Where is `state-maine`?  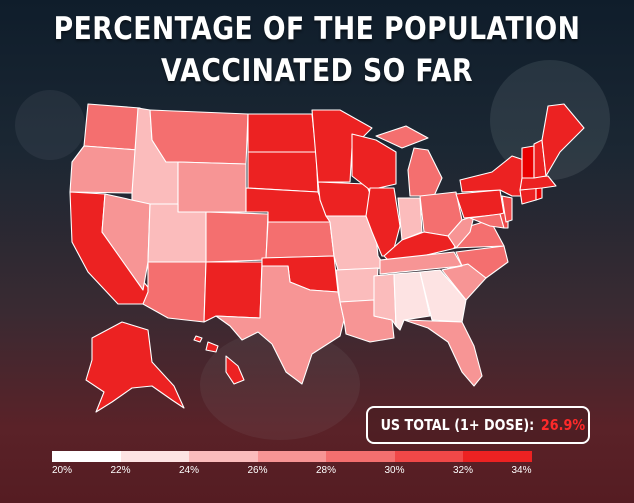
state-maine is located at coordinates (563, 140).